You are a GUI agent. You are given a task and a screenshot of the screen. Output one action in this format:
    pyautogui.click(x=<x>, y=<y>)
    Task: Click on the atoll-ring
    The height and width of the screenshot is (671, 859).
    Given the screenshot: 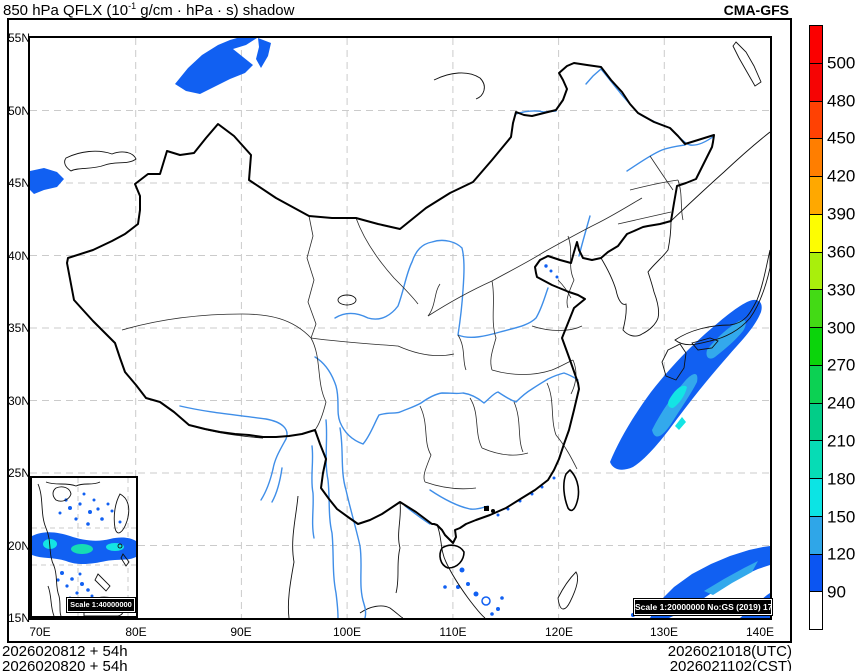 What is the action you would take?
    pyautogui.click(x=486, y=601)
    